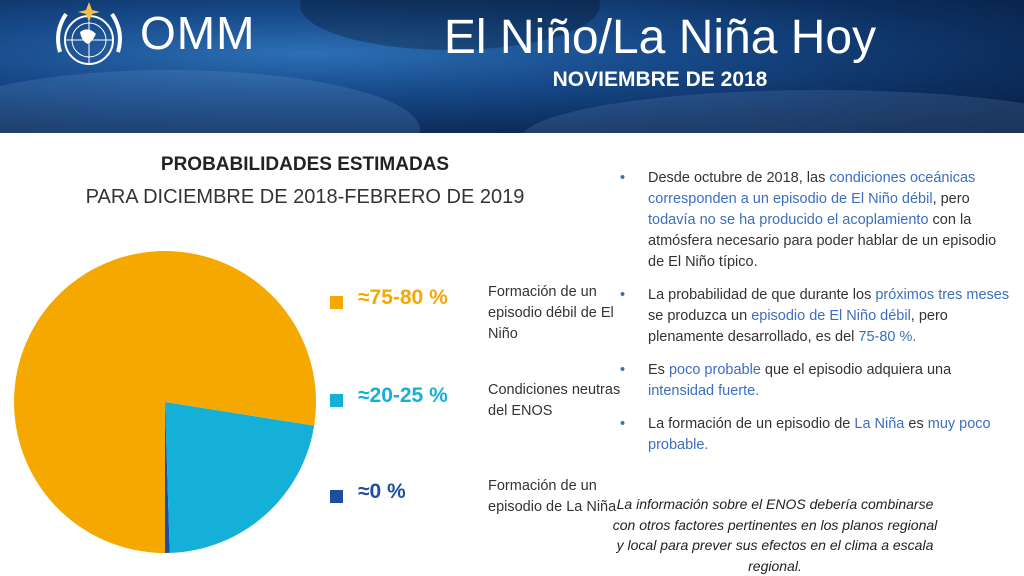  What do you see at coordinates (305, 197) in the screenshot?
I see `chart-subheading: PARA DICIEMBRE DE 2018-FEBRERO DE 2019` at bounding box center [305, 197].